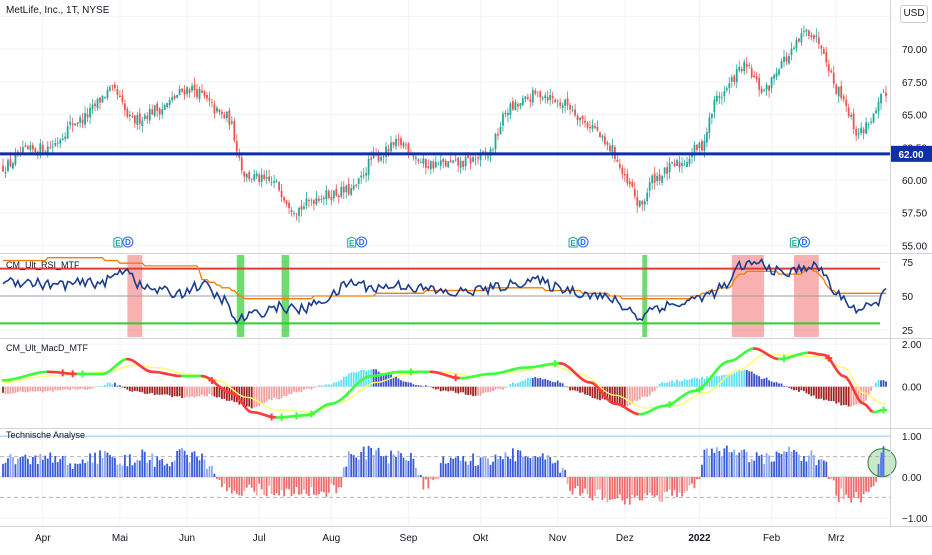  Describe the element at coordinates (443, 296) in the screenshot. I see `rsi-pane` at that location.